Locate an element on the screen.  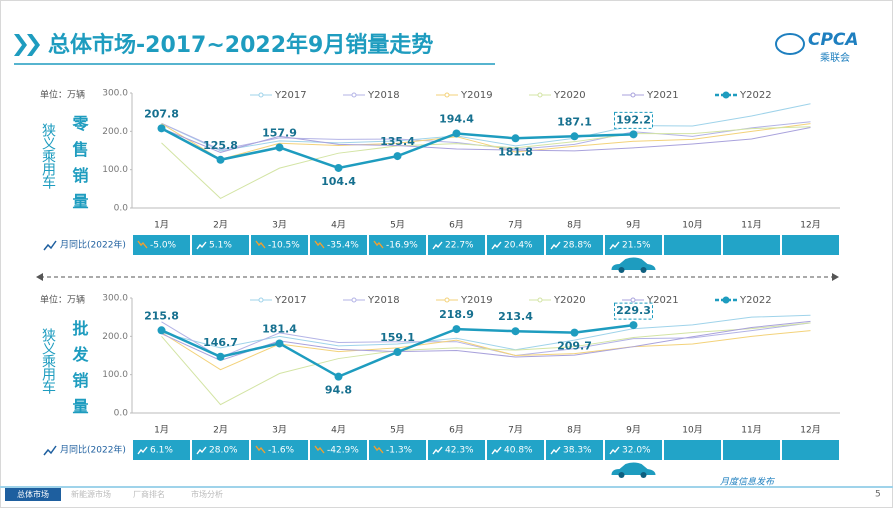
yoy-value: -35.4% is located at coordinates (343, 246).